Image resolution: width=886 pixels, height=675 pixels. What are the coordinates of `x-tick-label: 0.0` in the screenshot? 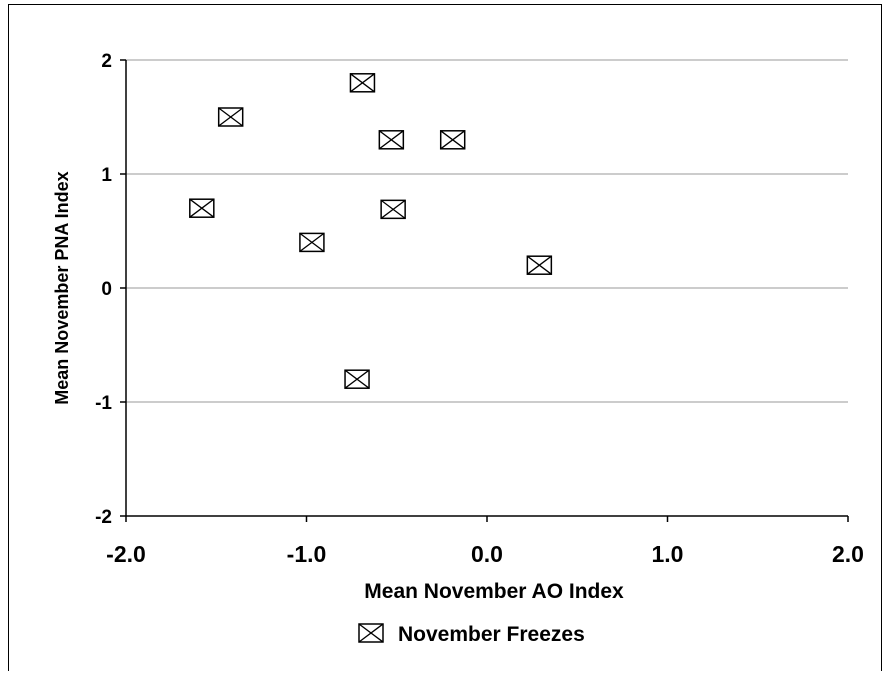 It's located at (487, 554).